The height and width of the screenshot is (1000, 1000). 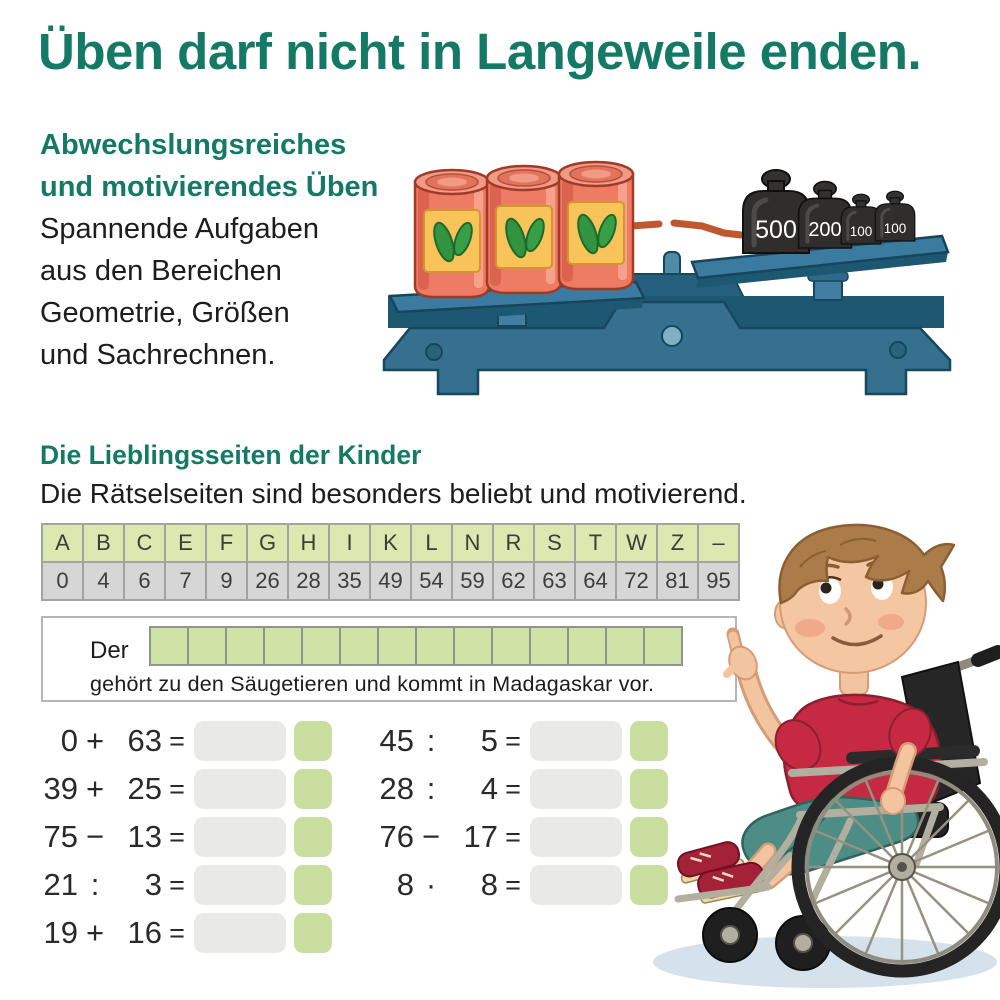 What do you see at coordinates (636, 543) in the screenshot?
I see `cipher-letter: W` at bounding box center [636, 543].